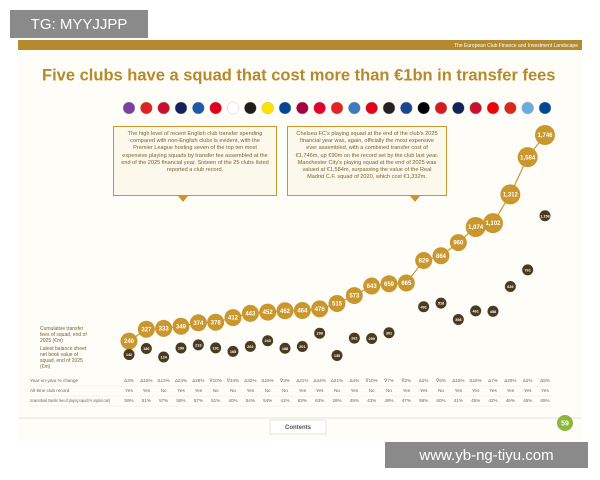  I want to click on table-cell: 60%, so click(440, 400).